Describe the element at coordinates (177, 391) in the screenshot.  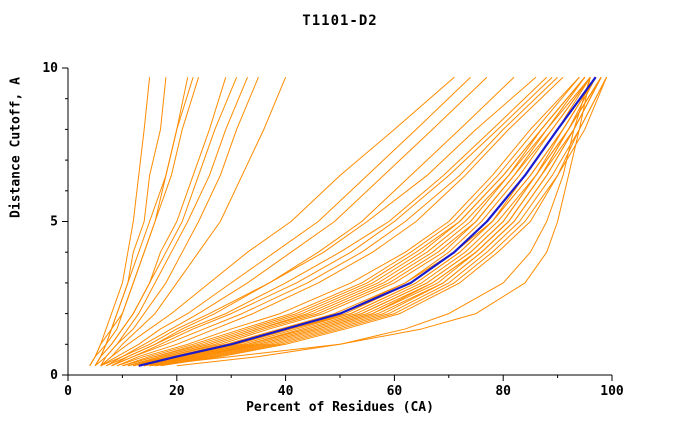
I see `x-tick-label: 20` at that location.